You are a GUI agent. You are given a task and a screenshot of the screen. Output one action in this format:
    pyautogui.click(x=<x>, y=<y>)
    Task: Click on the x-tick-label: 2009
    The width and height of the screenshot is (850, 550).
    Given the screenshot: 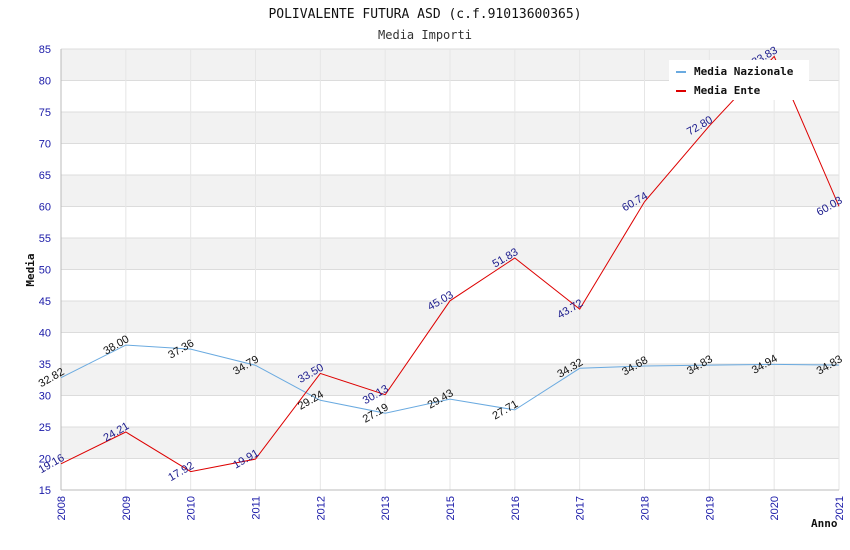 What is the action you would take?
    pyautogui.click(x=127, y=508)
    